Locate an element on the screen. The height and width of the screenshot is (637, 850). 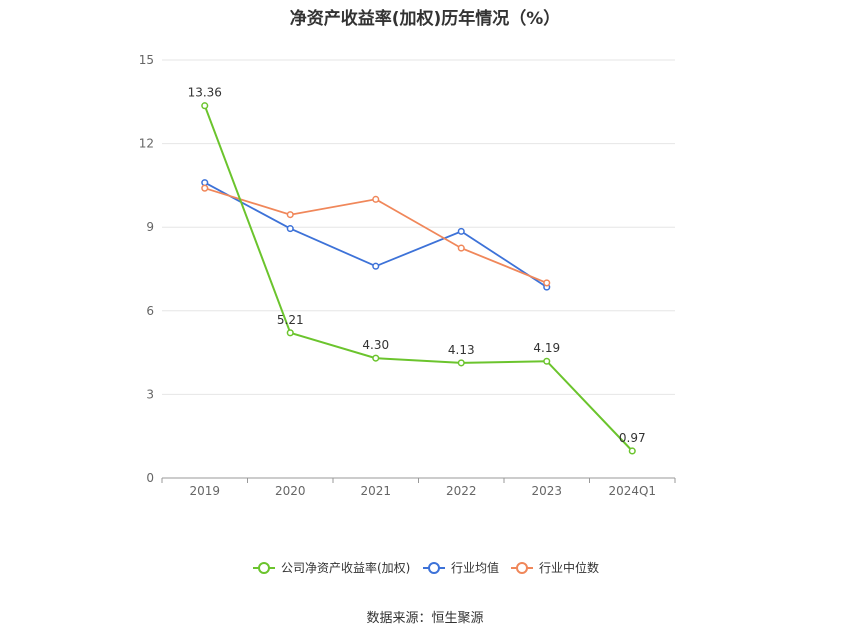
x-tick-label: 2022 is located at coordinates (461, 491).